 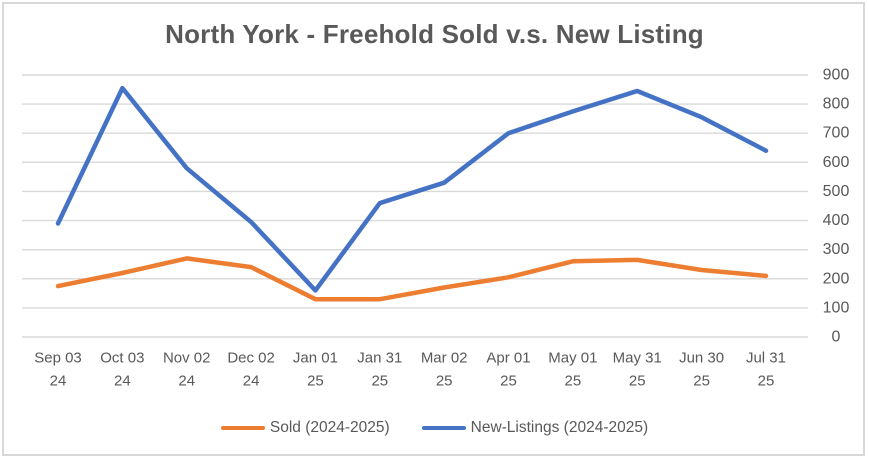 I want to click on x-axis-tick-label-date: Jan 01, so click(x=315, y=358).